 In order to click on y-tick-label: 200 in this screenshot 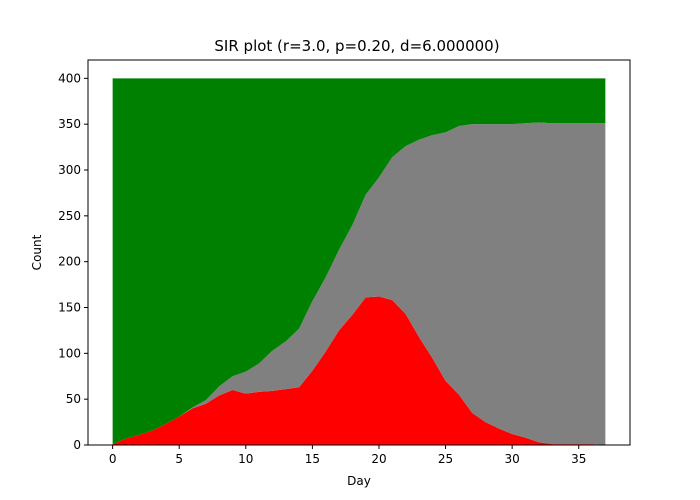, I will do `click(69, 262)`.